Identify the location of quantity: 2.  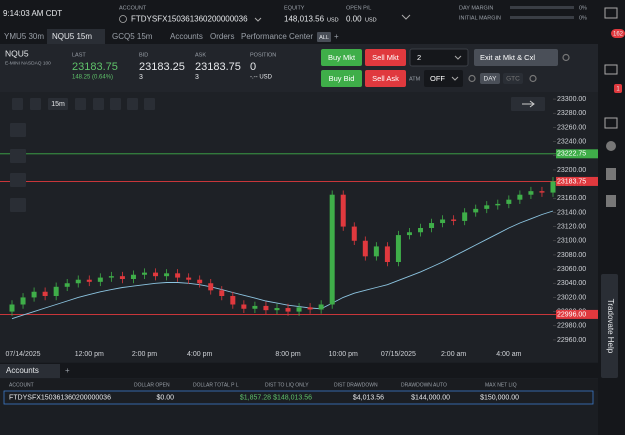
(419, 57).